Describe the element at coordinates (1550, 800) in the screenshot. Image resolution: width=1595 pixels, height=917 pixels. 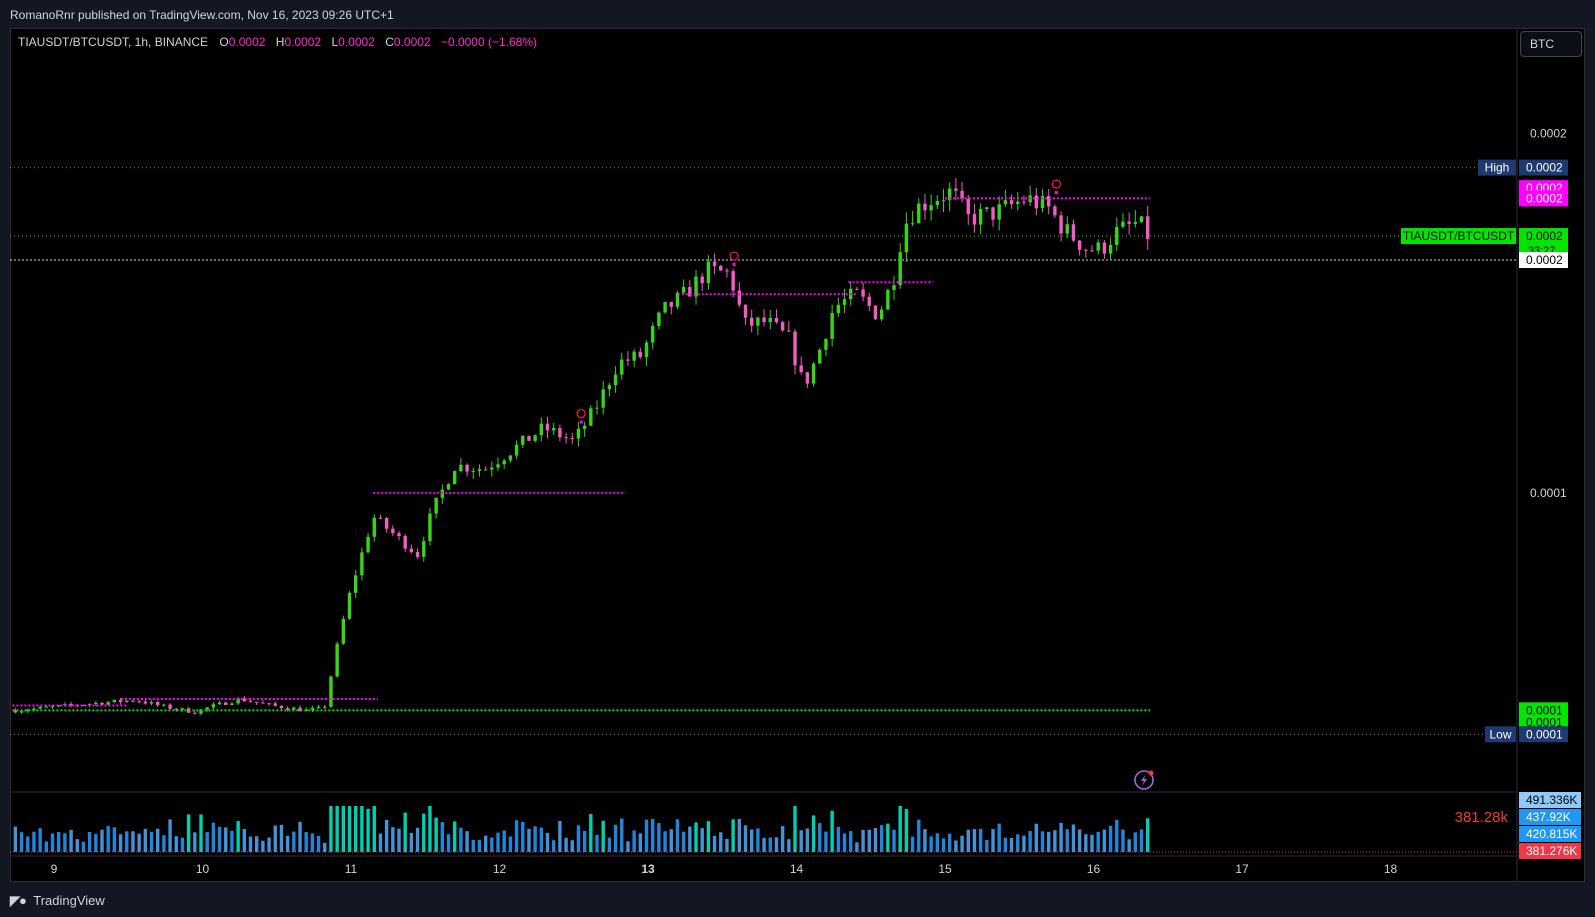
I see `volume-axis-label-0: 491.336K` at that location.